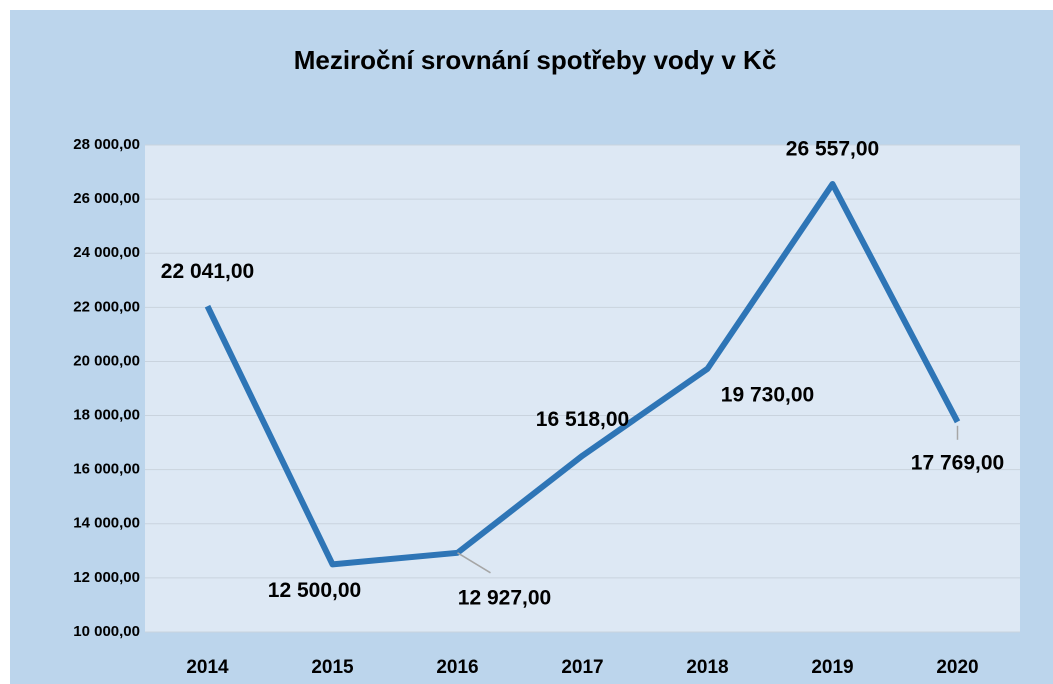  I want to click on y-tick-label: 16 000,00, so click(106, 469).